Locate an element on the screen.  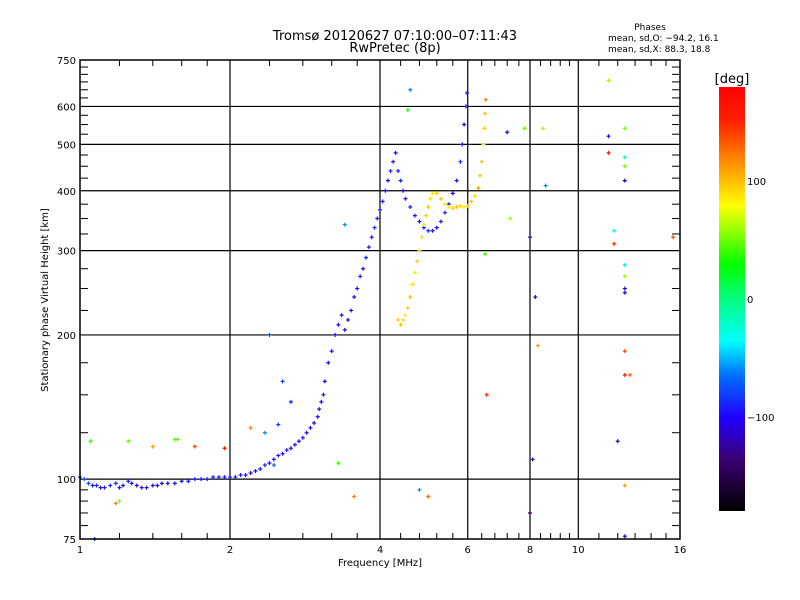
series-o-mode-trace-low- is located at coordinates (202, 441).